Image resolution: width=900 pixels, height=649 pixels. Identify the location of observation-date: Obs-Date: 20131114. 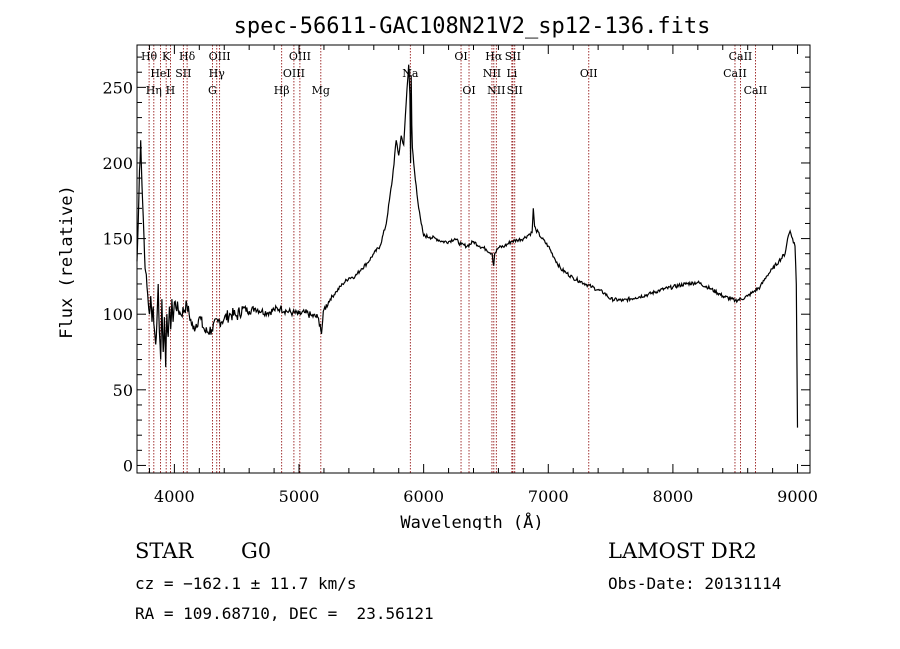
(695, 583).